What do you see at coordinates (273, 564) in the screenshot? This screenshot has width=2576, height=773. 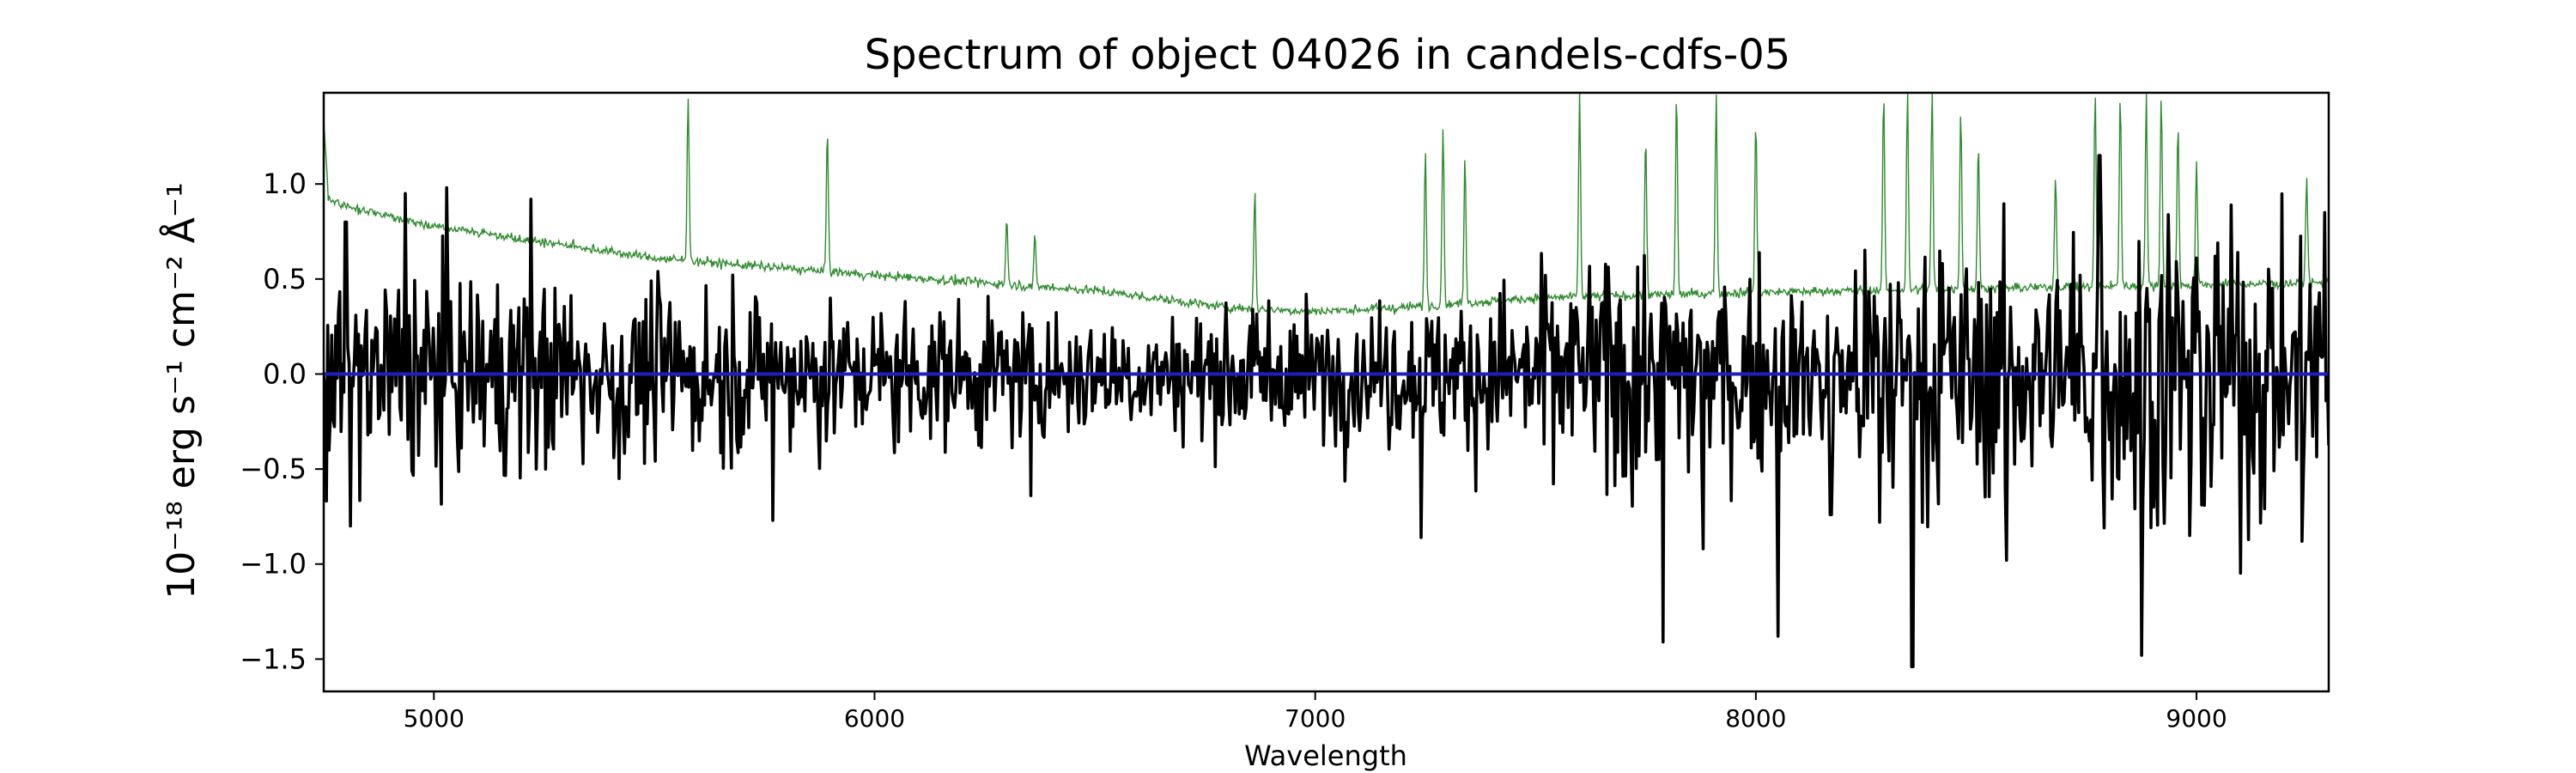 I see `y-tick-label: −1.0` at bounding box center [273, 564].